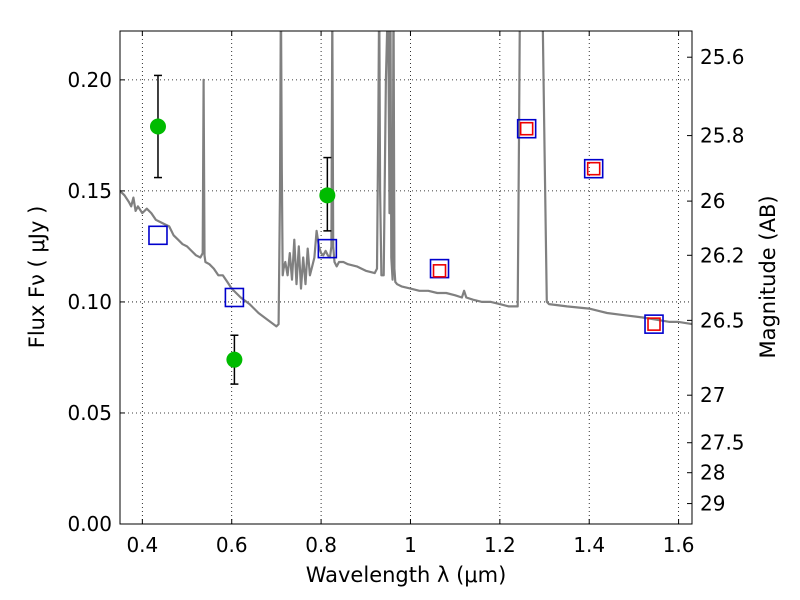  What do you see at coordinates (722, 443) in the screenshot?
I see `right-tick-label: 27.5` at bounding box center [722, 443].